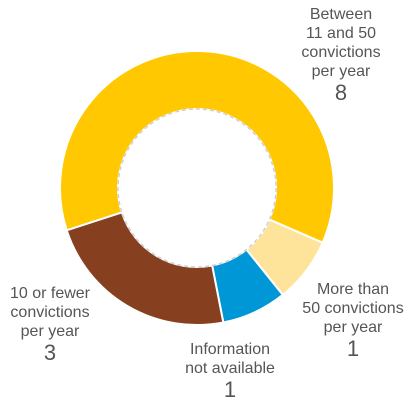  I want to click on slice-label-line: 11 and 50, so click(341, 33).